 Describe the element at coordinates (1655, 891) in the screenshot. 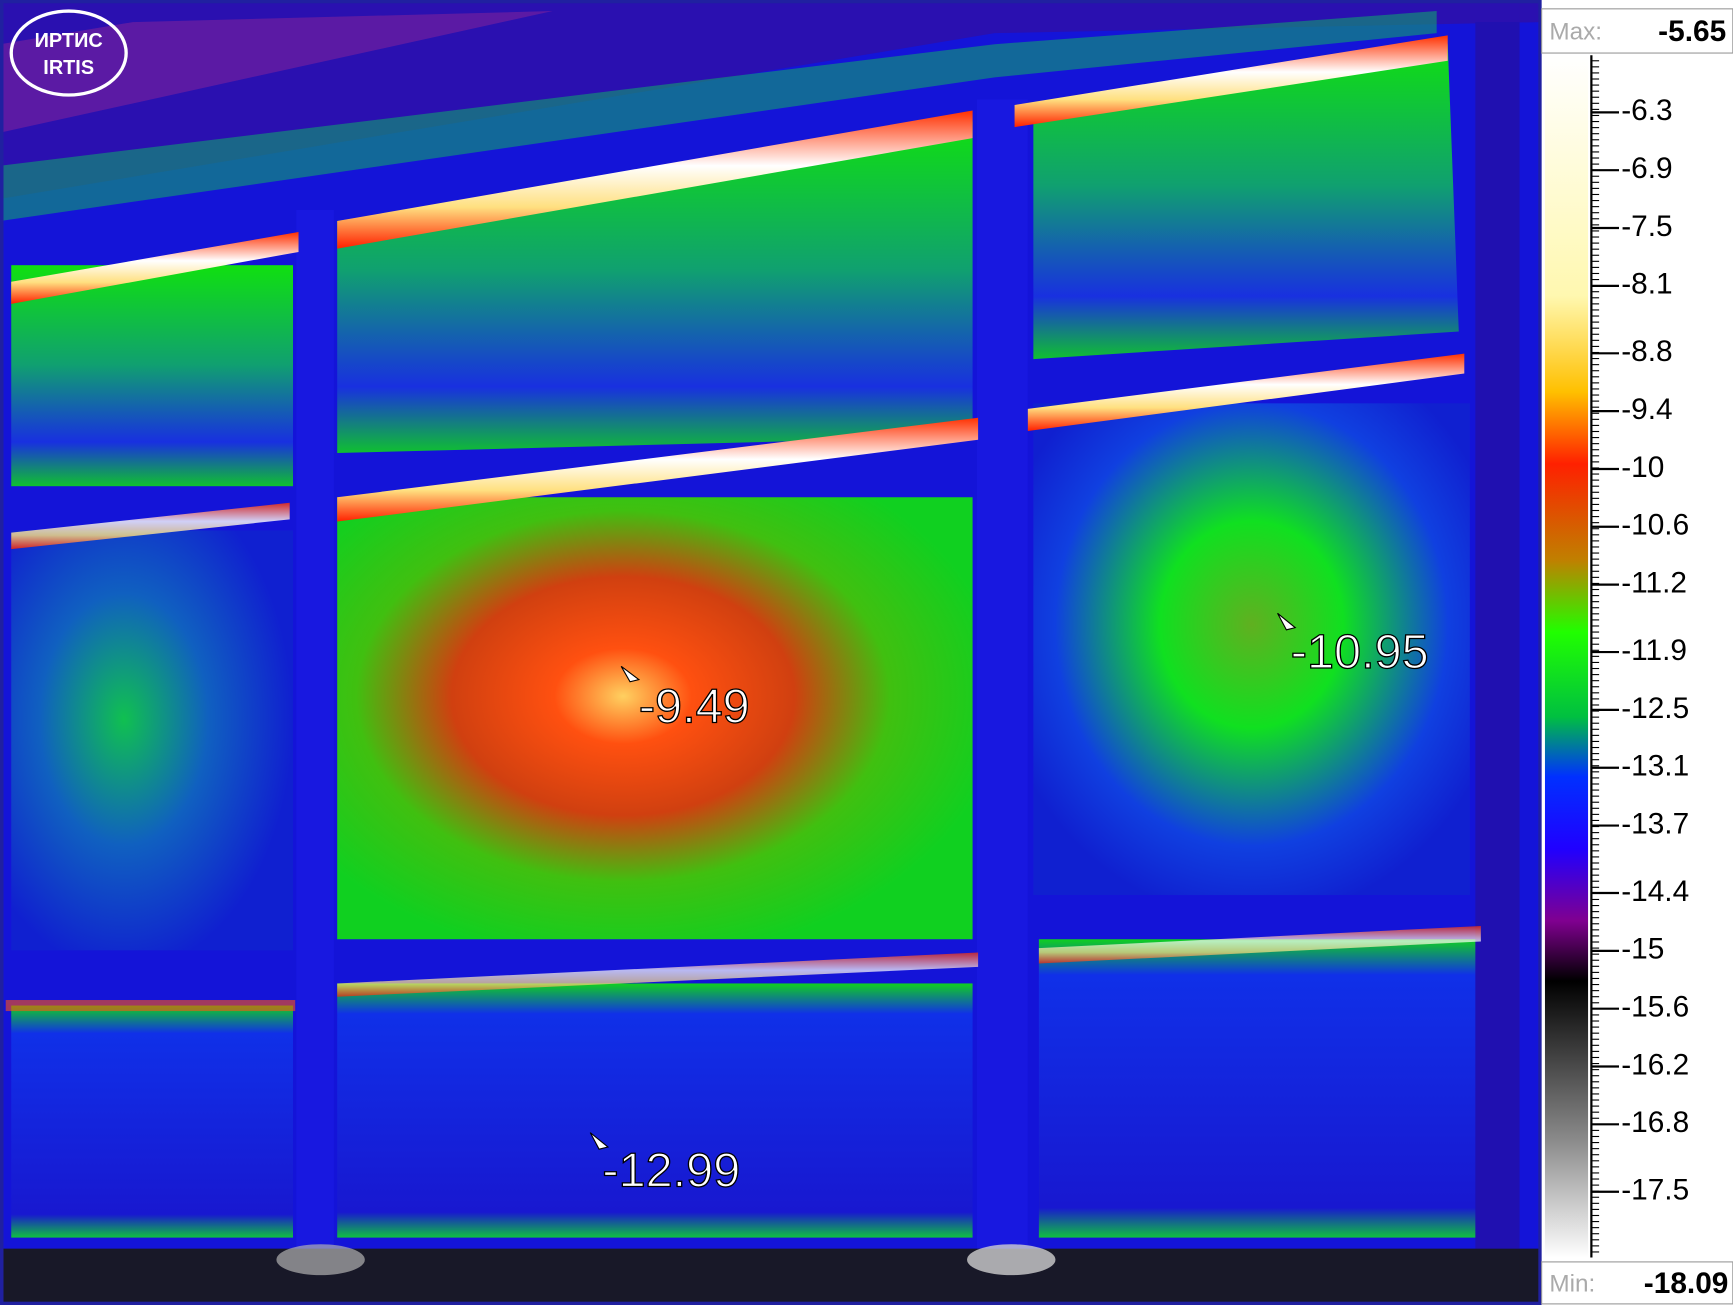

I see `tick-label: -14.4` at that location.